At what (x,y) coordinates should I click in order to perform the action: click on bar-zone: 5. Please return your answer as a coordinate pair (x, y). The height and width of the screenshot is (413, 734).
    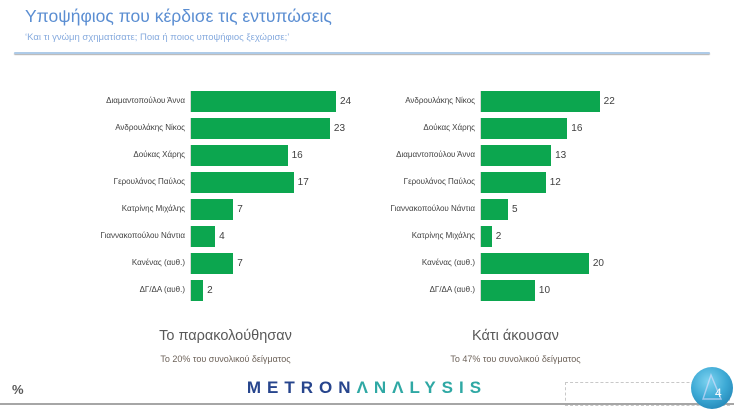
    Looking at the image, I should click on (569, 209).